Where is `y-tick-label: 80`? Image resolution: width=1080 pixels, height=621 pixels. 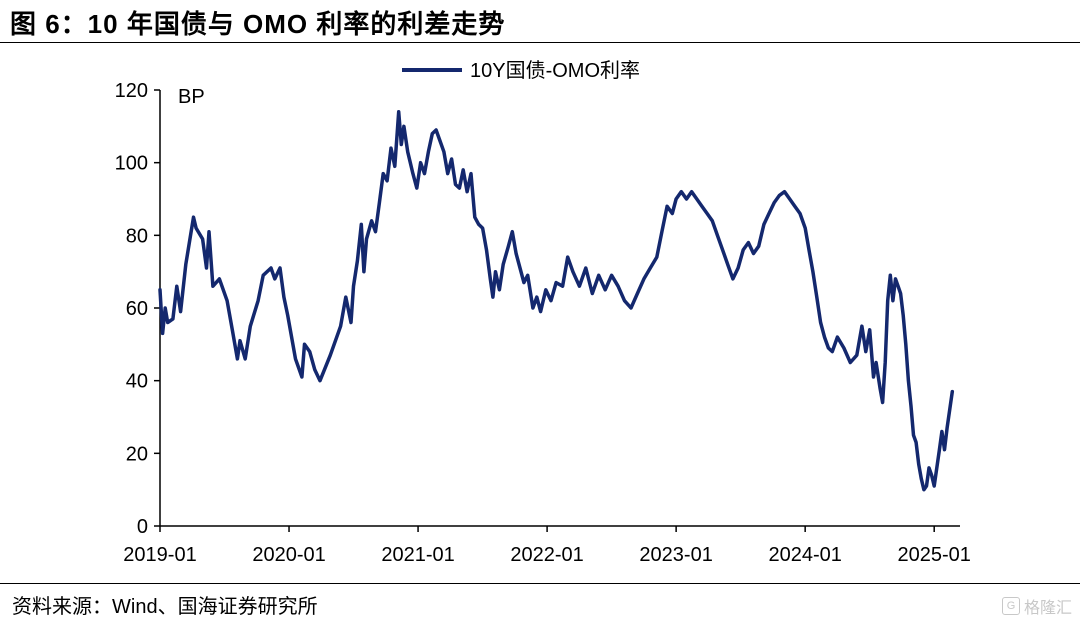 y-tick-label: 80 is located at coordinates (137, 236).